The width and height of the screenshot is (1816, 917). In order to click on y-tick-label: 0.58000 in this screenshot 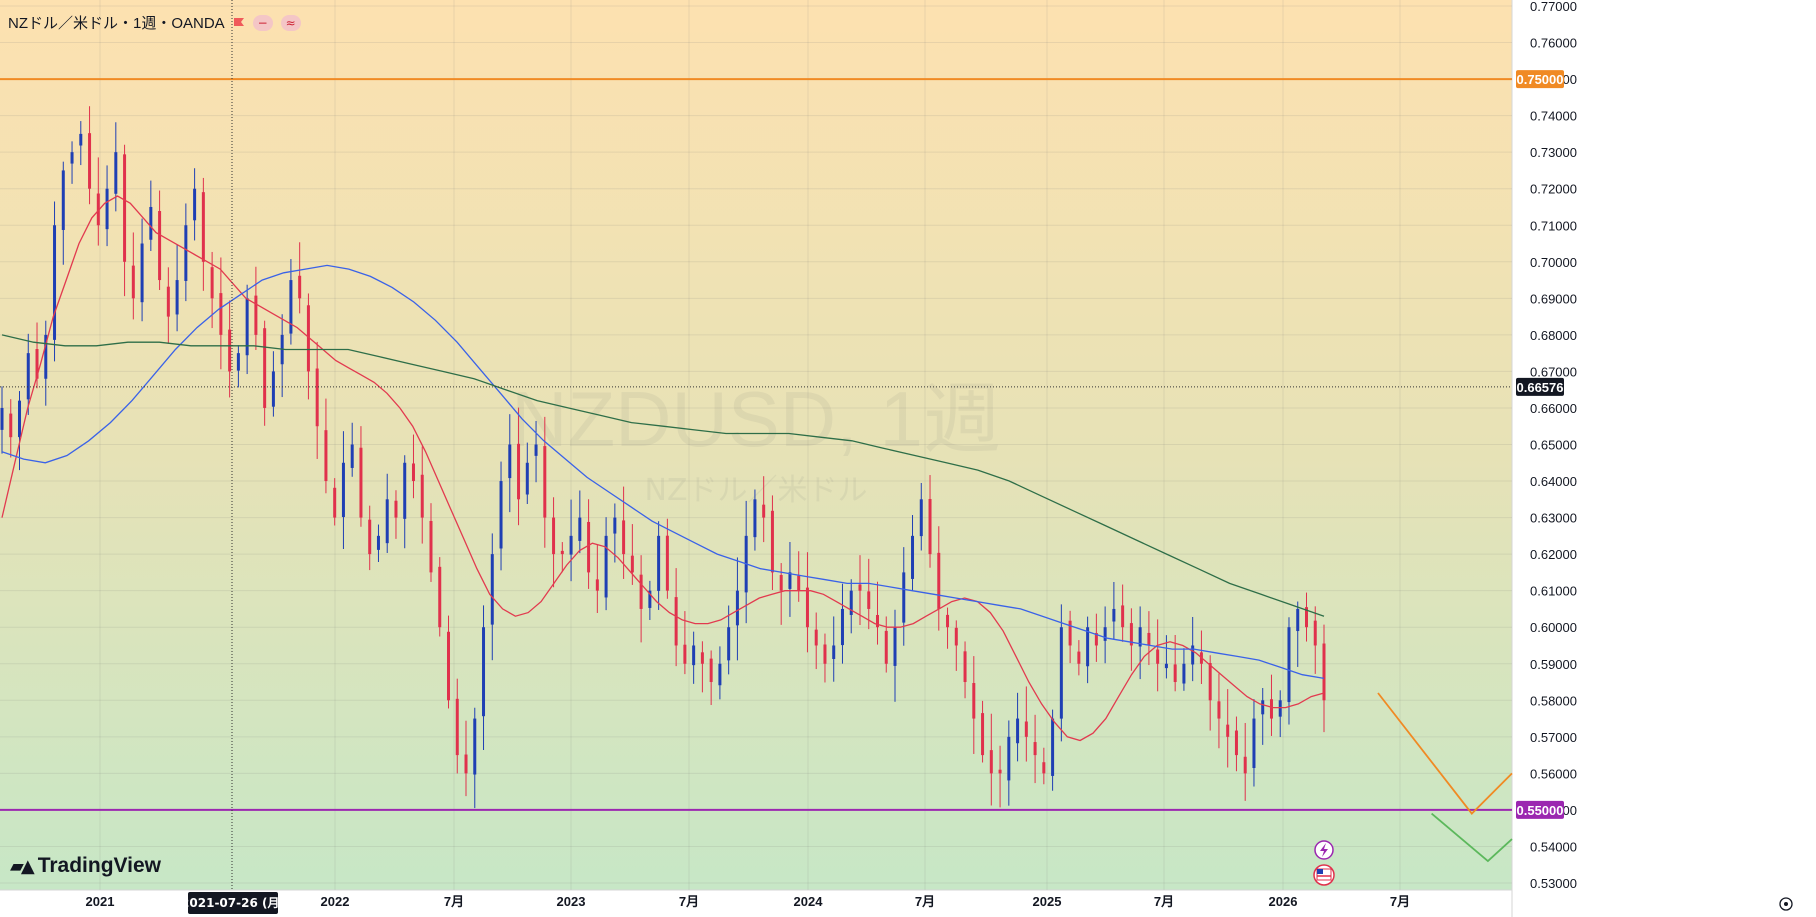, I will do `click(1553, 700)`.